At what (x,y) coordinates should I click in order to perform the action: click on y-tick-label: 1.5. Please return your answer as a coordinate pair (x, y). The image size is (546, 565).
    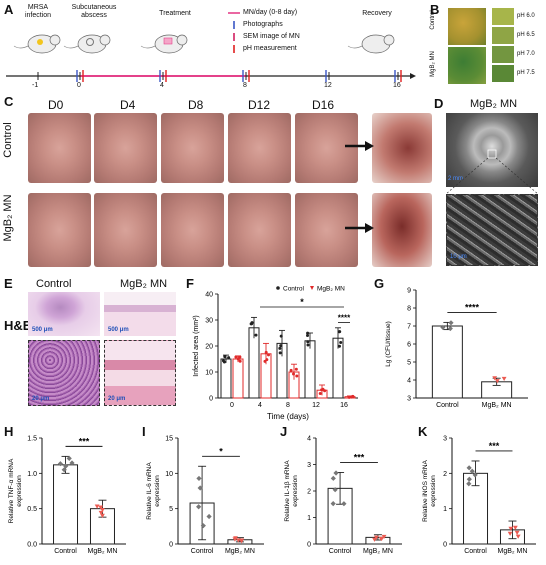
    Looking at the image, I should click on (32, 439).